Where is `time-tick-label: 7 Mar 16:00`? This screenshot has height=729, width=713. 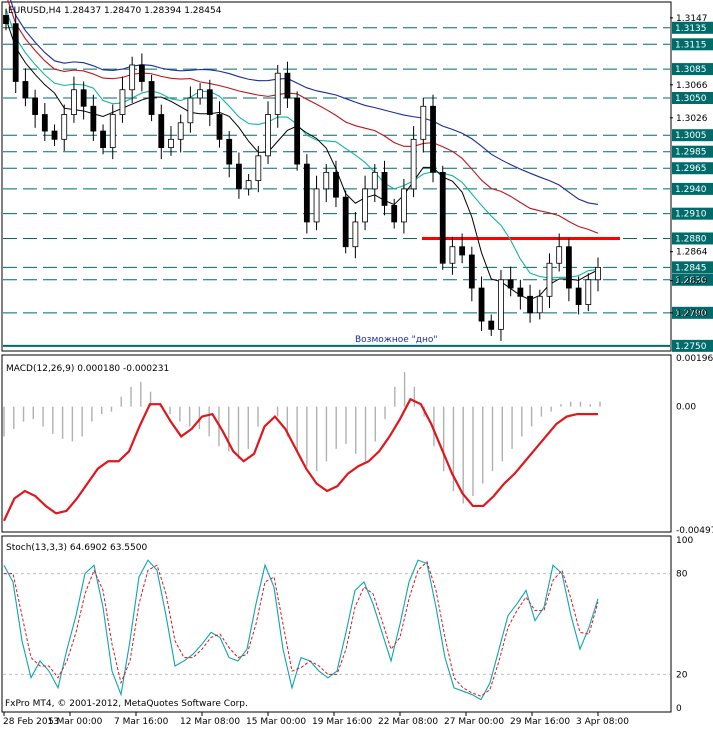 time-tick-label: 7 Mar 16:00 is located at coordinates (141, 722).